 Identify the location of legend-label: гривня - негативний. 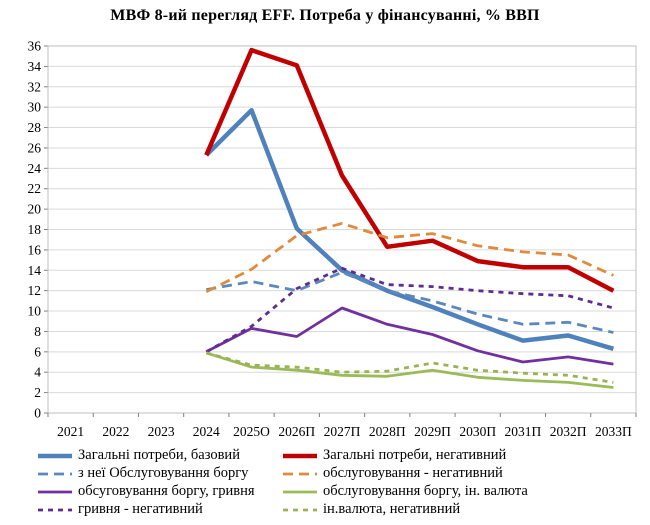
(140, 509).